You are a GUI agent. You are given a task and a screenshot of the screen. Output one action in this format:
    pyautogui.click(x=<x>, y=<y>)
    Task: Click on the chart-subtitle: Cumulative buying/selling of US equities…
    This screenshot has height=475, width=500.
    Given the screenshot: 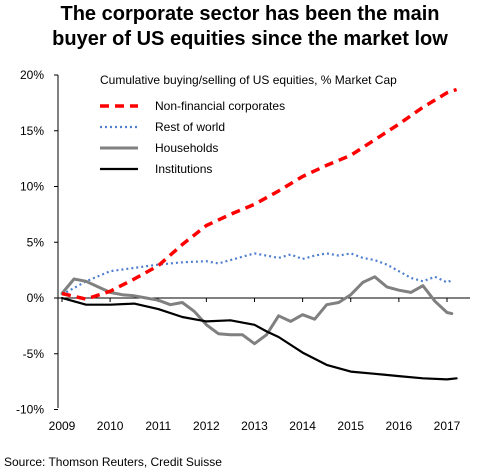 What is the action you would take?
    pyautogui.click(x=248, y=80)
    